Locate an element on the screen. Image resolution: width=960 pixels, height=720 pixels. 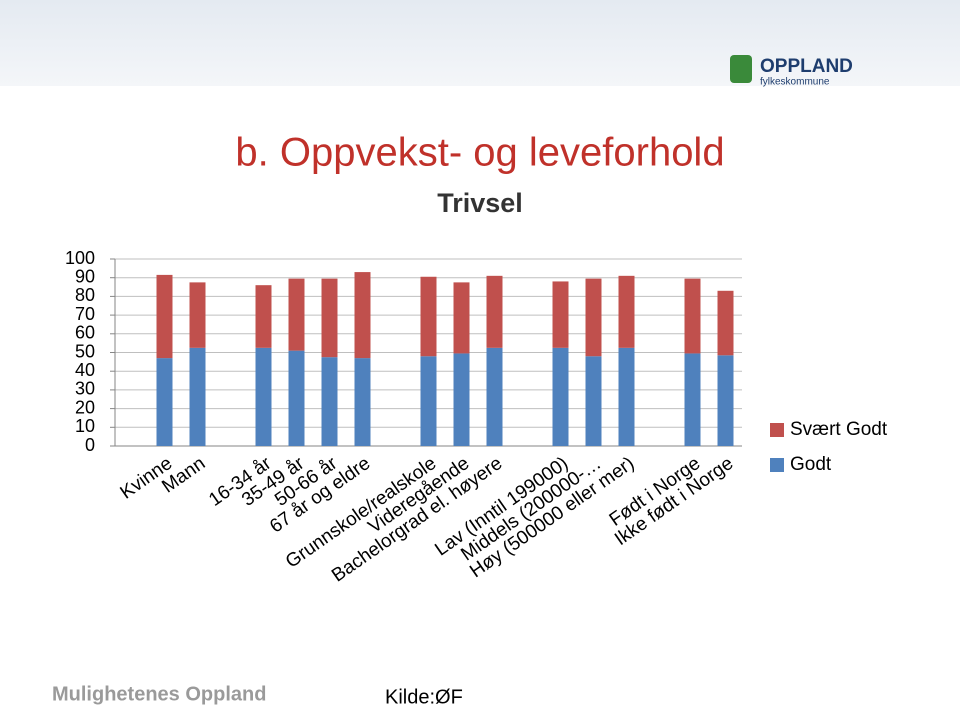
y-tick-label: 70 is located at coordinates (85, 314).